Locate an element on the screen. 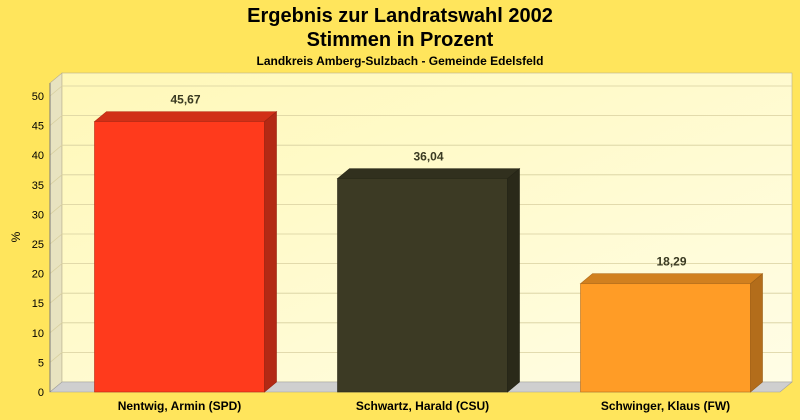  category-label: Nentwig, Armin (SPD) is located at coordinates (180, 406).